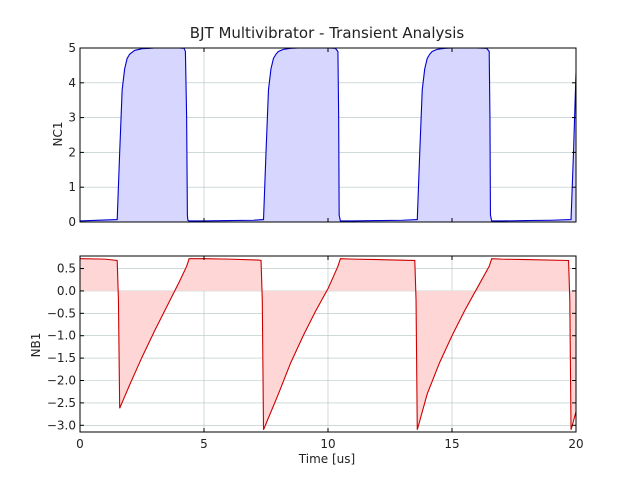 Image resolution: width=640 pixels, height=480 pixels. What do you see at coordinates (72, 152) in the screenshot?
I see `y-tick-label: 2` at bounding box center [72, 152].